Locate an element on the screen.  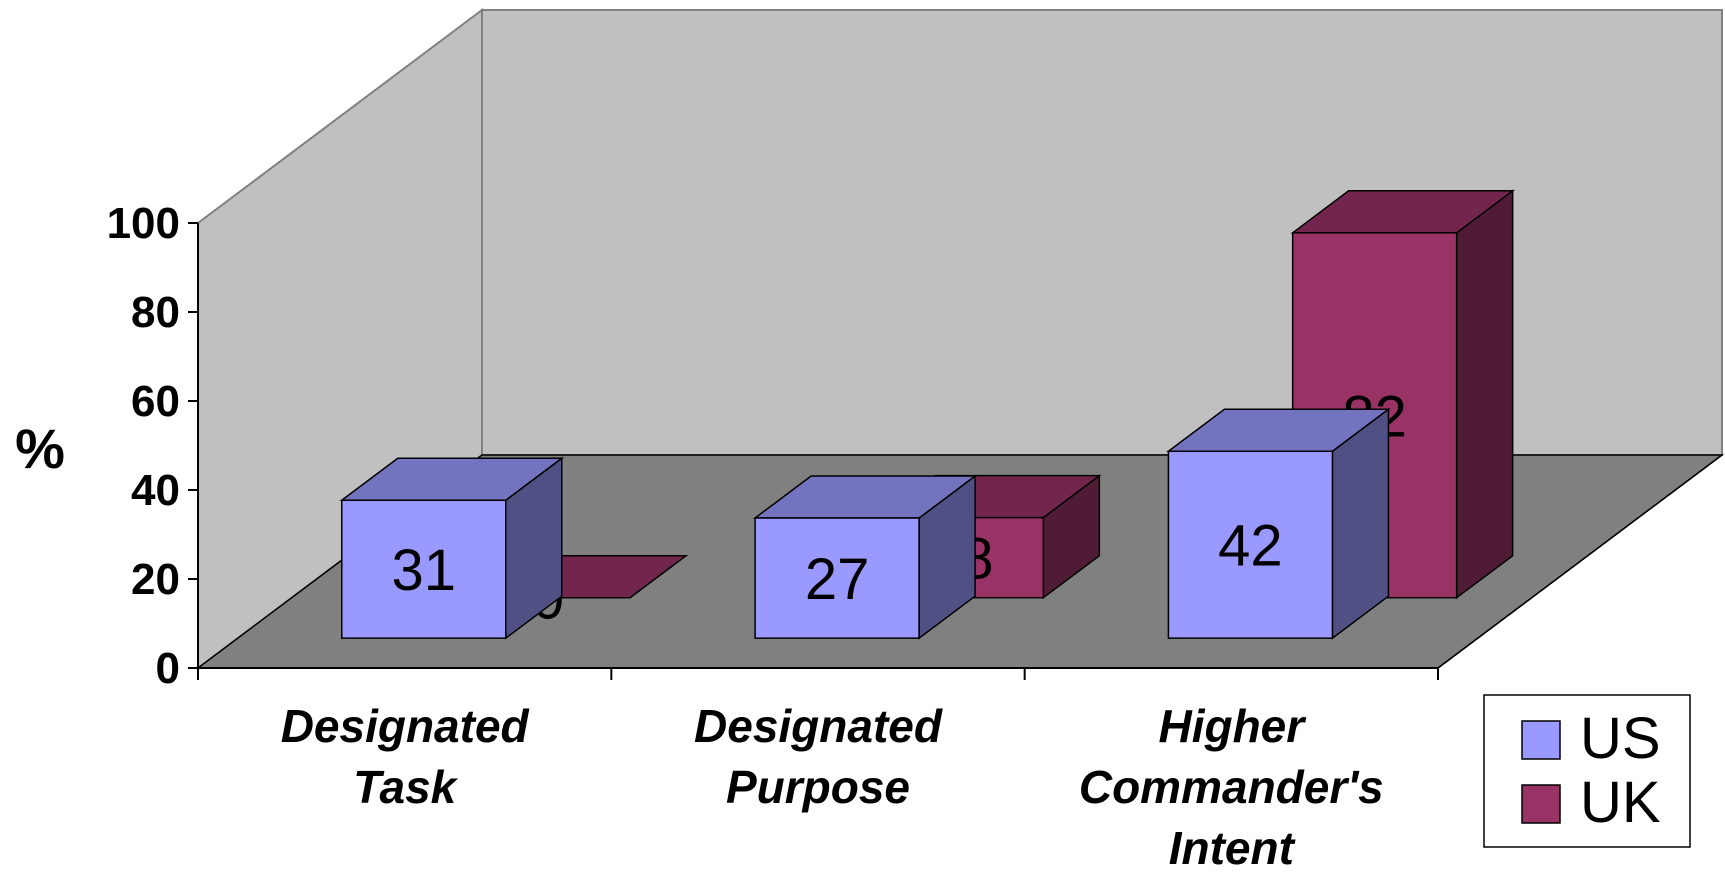
bar-us-0: 31 is located at coordinates (452, 548).